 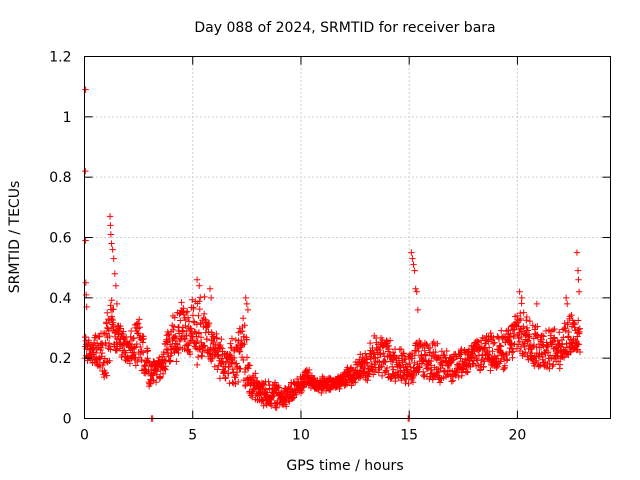 I want to click on x-tick-label: 15, so click(x=409, y=436).